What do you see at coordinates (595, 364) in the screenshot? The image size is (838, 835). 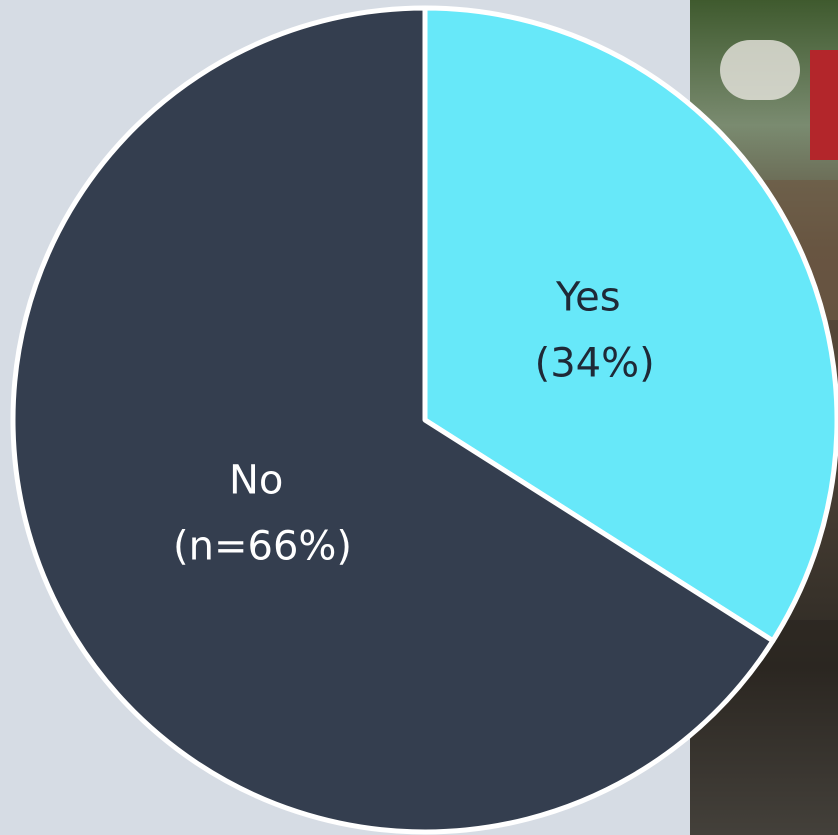 I see `slice-label-yes-percent: (34%)` at bounding box center [595, 364].